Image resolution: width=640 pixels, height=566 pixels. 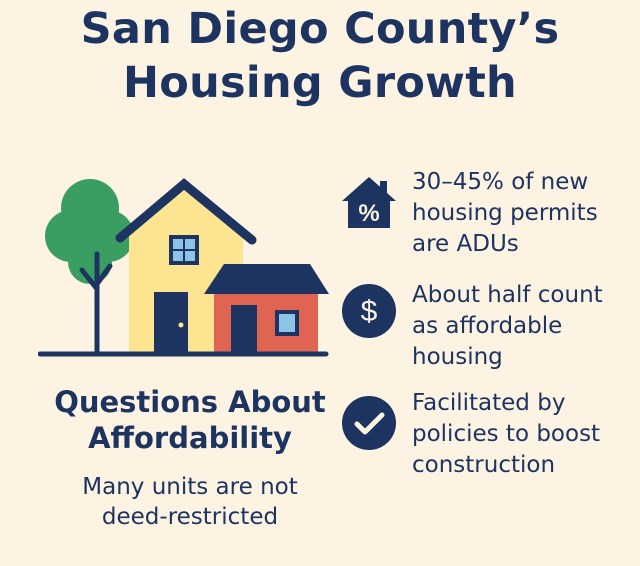 What do you see at coordinates (465, 244) in the screenshot?
I see `fact-line: are ADUs` at bounding box center [465, 244].